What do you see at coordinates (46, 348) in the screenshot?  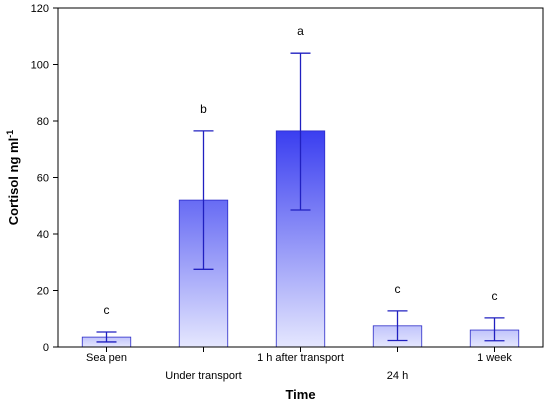 I see `y-tick-label: 0` at bounding box center [46, 348].